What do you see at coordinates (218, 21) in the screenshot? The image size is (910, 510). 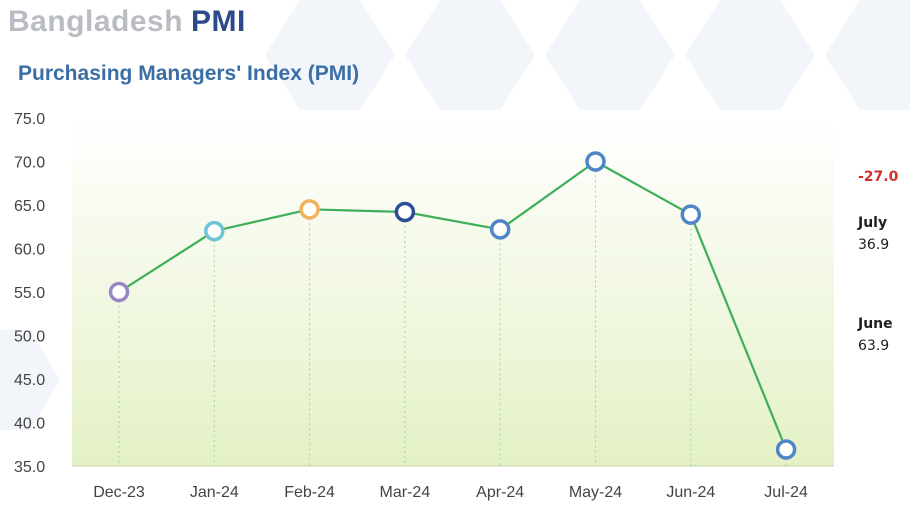 I see `brand-product: PMI` at bounding box center [218, 21].